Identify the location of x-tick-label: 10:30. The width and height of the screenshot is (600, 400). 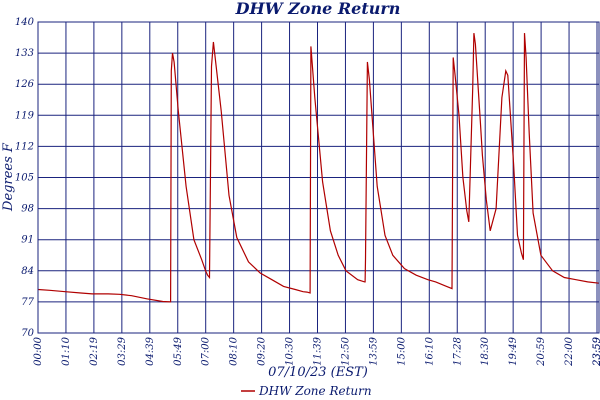
(290, 350).